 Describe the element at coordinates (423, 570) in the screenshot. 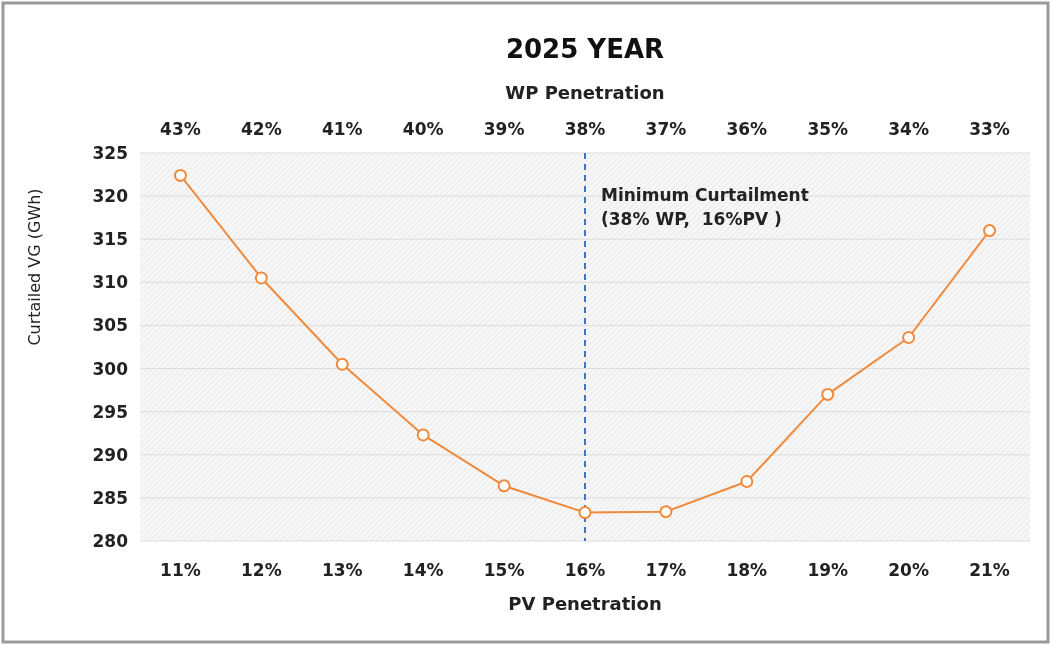

I see `x-tick-label: 14%` at that location.